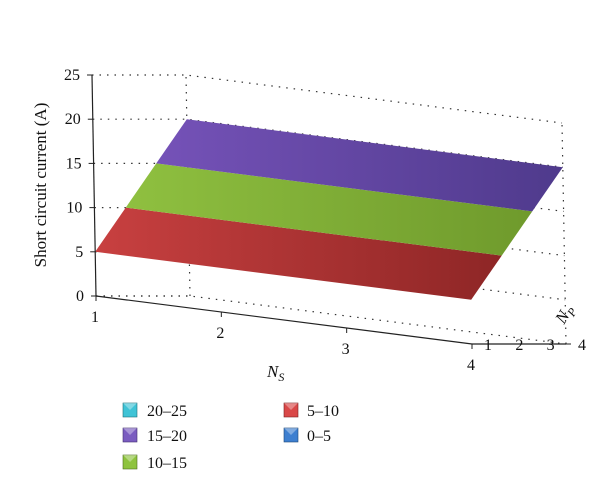 This screenshot has width=600, height=502. I want to click on legend-item-20-25: 20–25, so click(154, 411).